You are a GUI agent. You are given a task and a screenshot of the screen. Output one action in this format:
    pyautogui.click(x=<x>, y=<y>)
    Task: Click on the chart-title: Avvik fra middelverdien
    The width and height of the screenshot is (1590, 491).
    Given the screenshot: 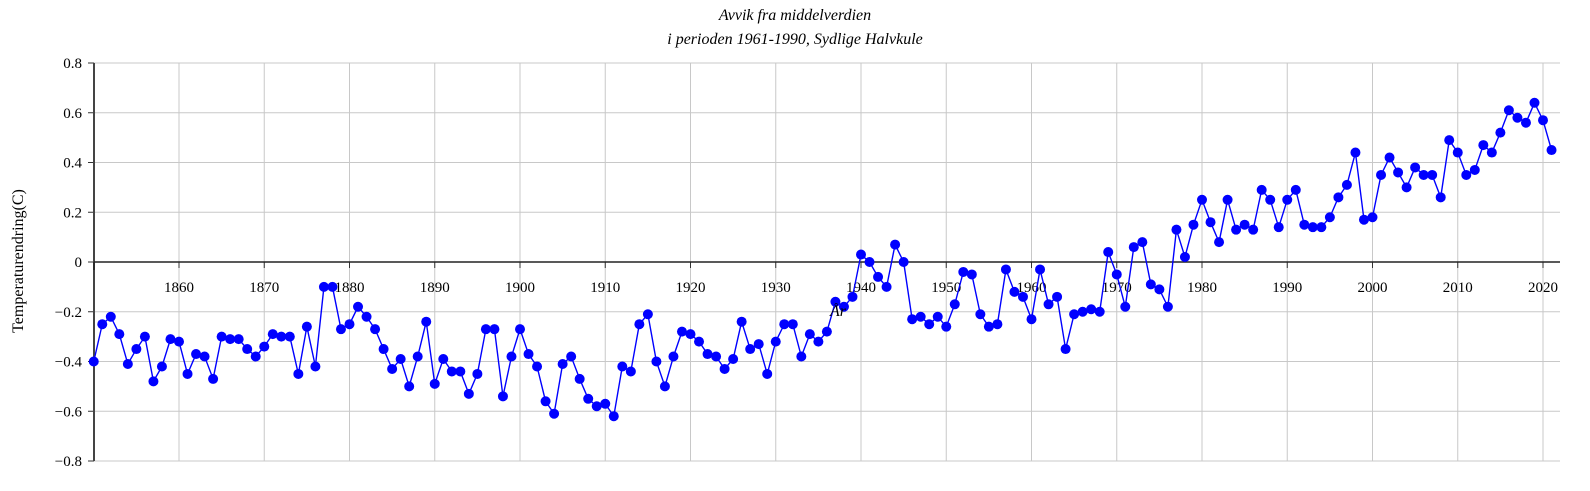 What is the action you would take?
    pyautogui.click(x=794, y=15)
    